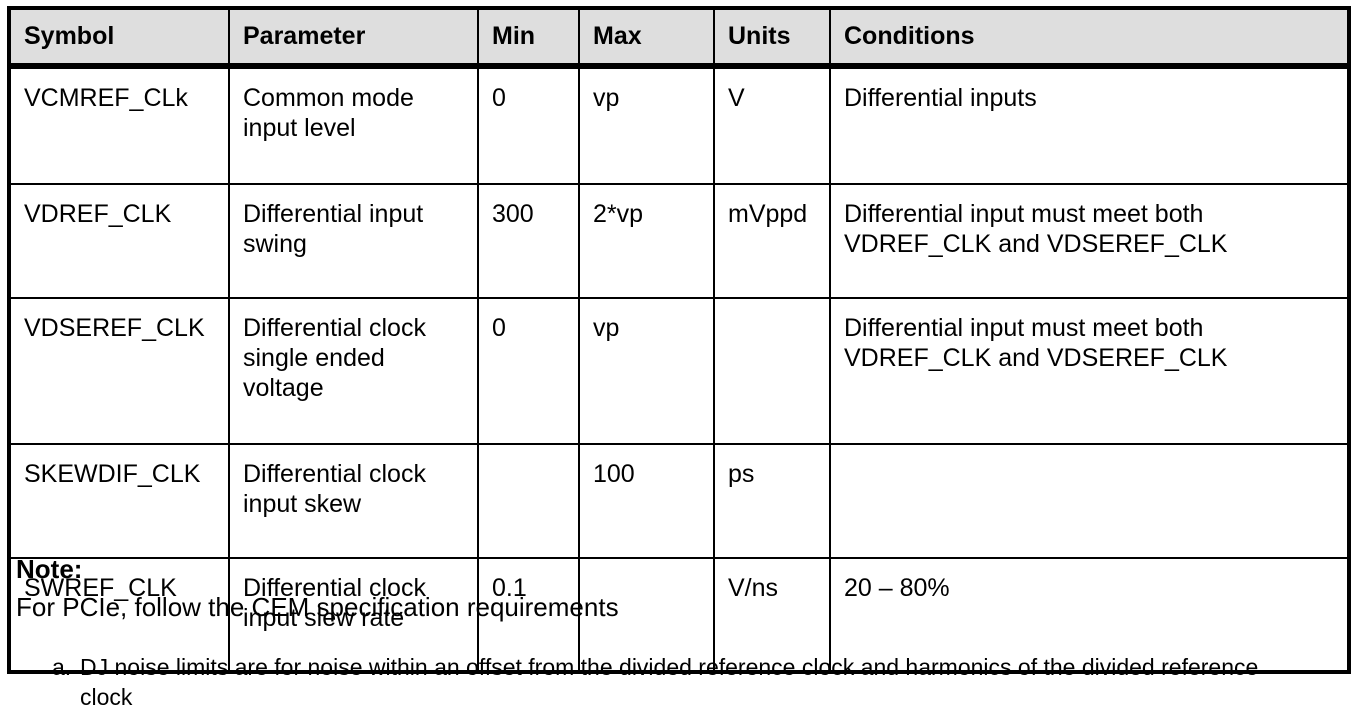 The width and height of the screenshot is (1359, 712). What do you see at coordinates (1089, 38) in the screenshot?
I see `column-header-conditions: Conditions` at bounding box center [1089, 38].